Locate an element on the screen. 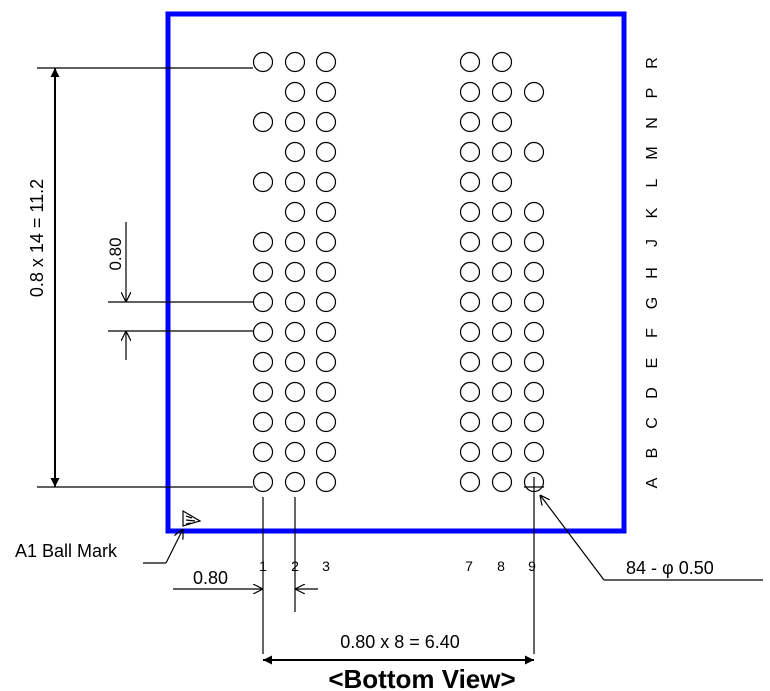 The width and height of the screenshot is (770, 691). bottom-pitch-dimension is located at coordinates (245, 575).